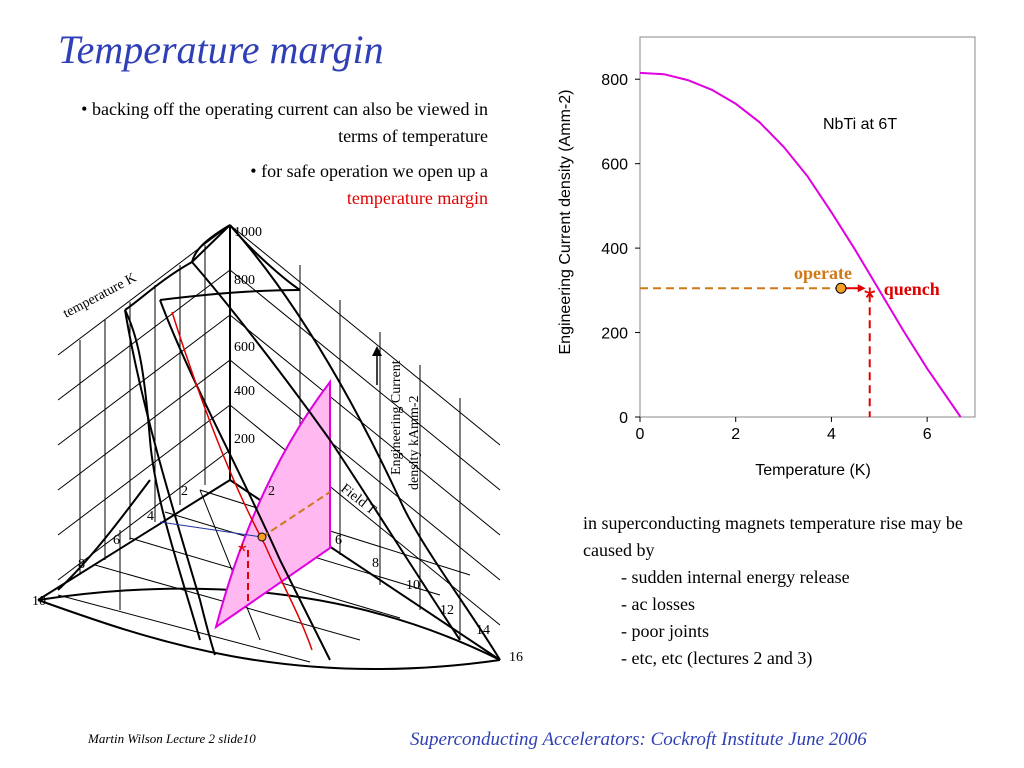 Image resolution: width=1024 pixels, height=768 pixels. I want to click on quench-asterisk-3d: *, so click(242, 551).